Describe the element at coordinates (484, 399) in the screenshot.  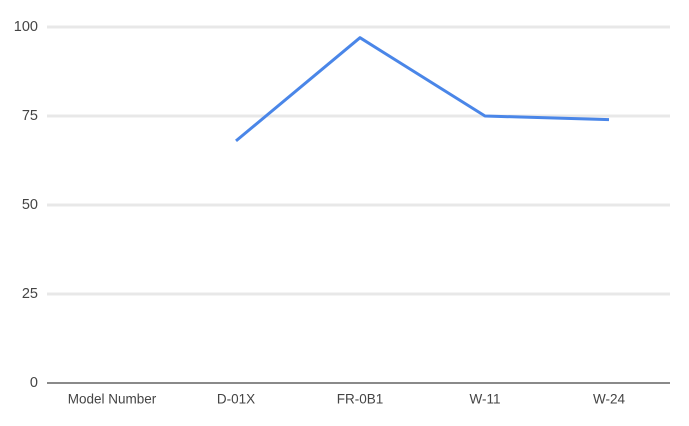
I see `x-tick-label-w-11: W-11` at that location.